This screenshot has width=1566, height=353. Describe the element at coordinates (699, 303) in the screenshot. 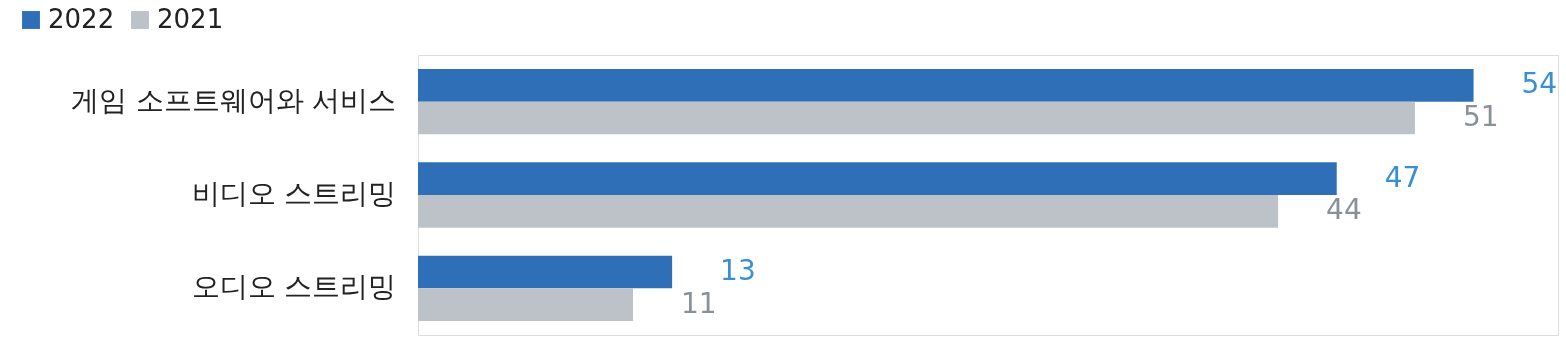

I see `data-label: 11` at that location.